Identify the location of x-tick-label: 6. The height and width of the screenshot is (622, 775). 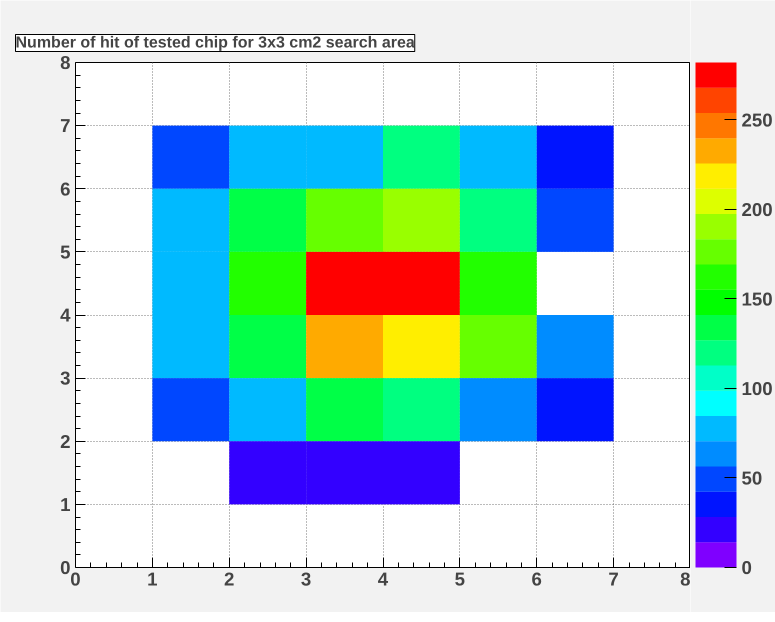
(537, 579).